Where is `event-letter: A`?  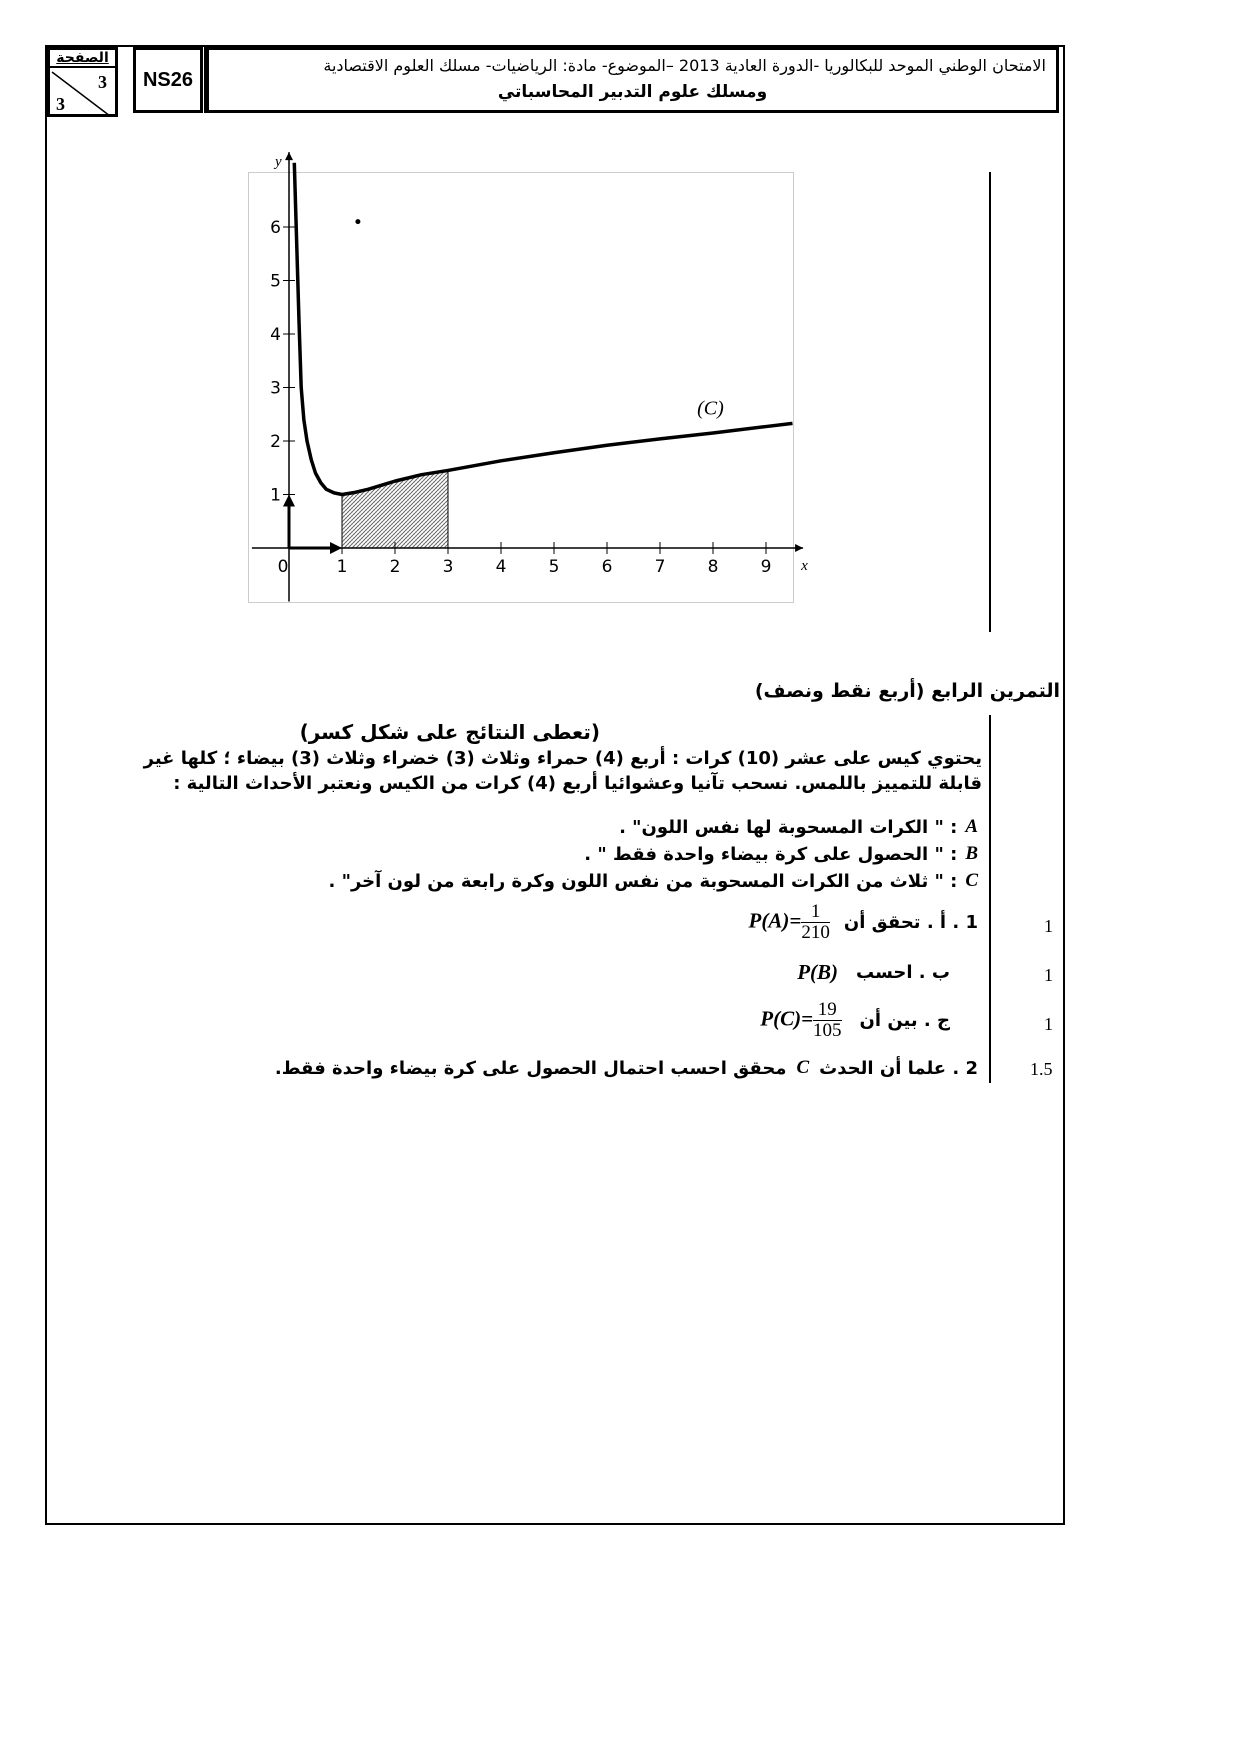 event-letter: A is located at coordinates (971, 826).